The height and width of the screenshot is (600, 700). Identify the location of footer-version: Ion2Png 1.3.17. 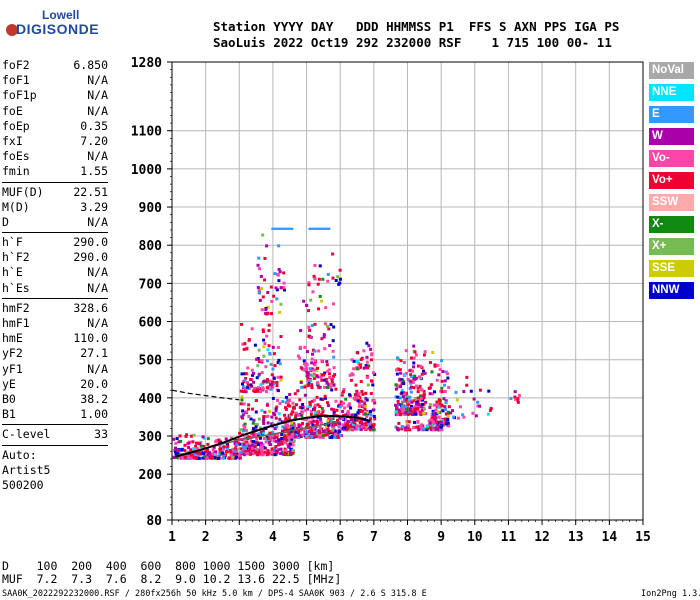
(670, 594).